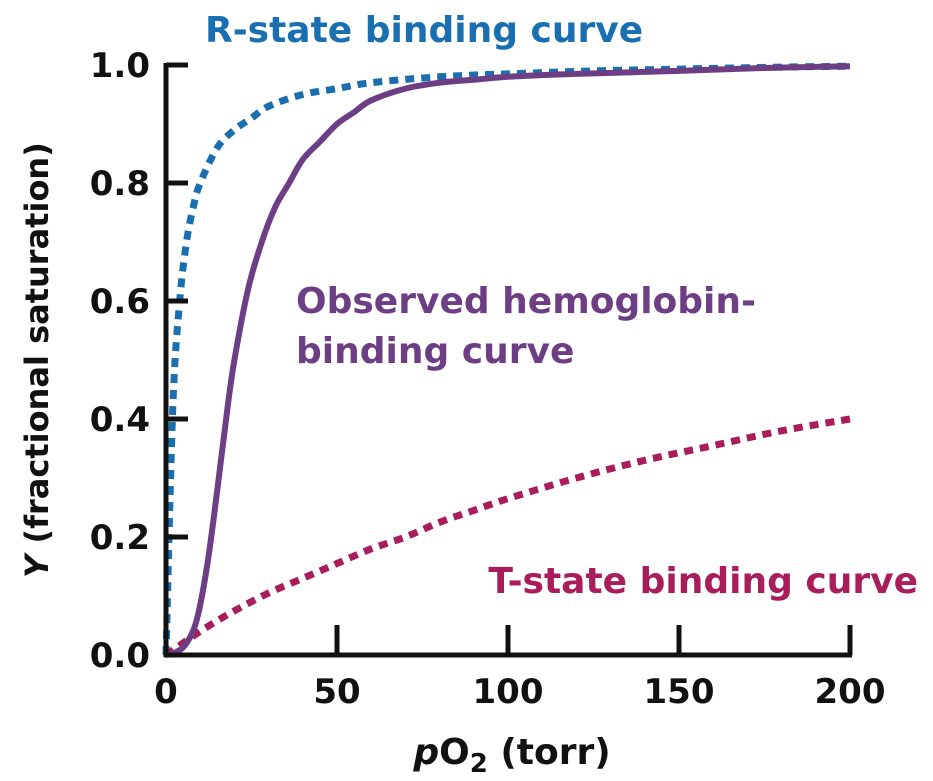 The height and width of the screenshot is (781, 933). What do you see at coordinates (120, 302) in the screenshot?
I see `y-tick-label: 0.6` at bounding box center [120, 302].